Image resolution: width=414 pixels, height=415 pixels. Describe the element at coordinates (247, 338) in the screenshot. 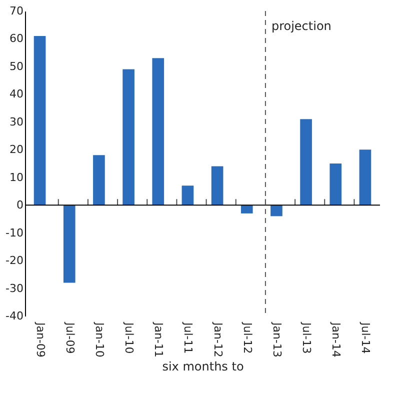

I see `x-tick-label: Jul-12` at that location.